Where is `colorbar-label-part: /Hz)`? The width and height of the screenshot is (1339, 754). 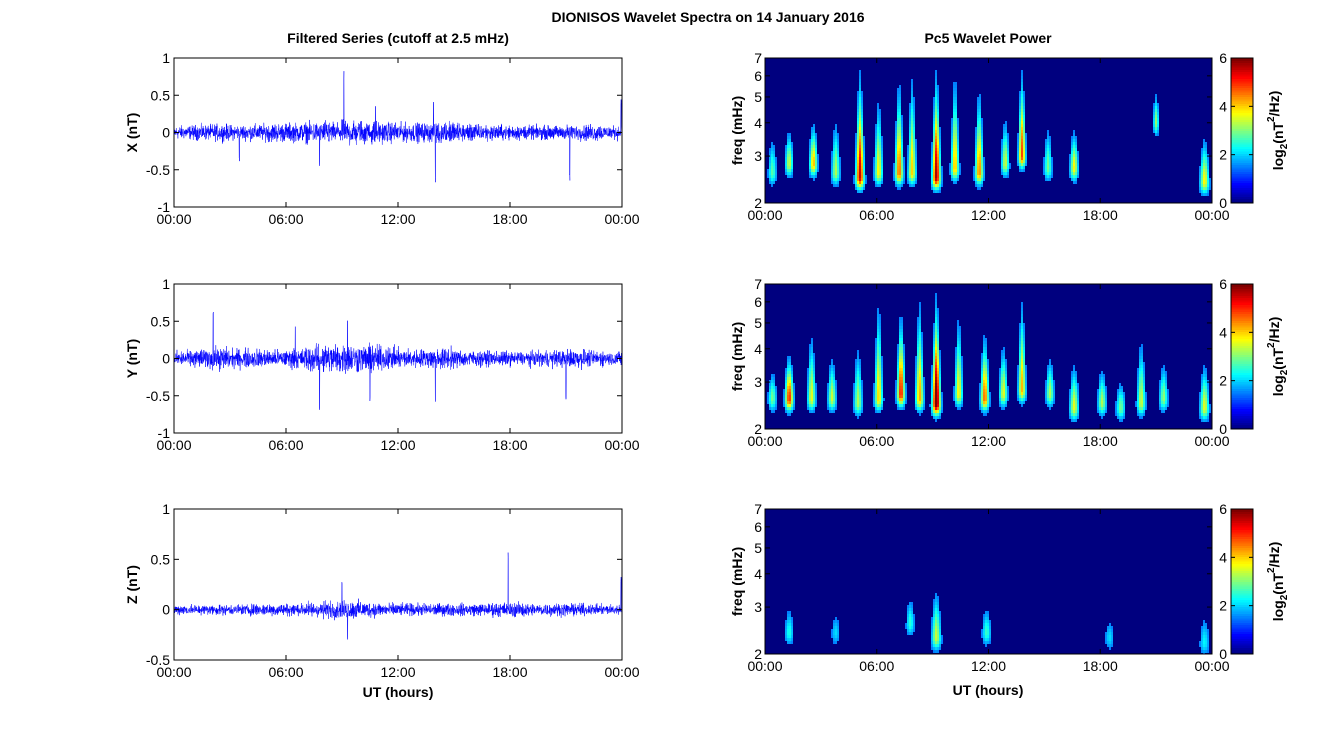 colorbar-label-part: /Hz) is located at coordinates (1274, 104).